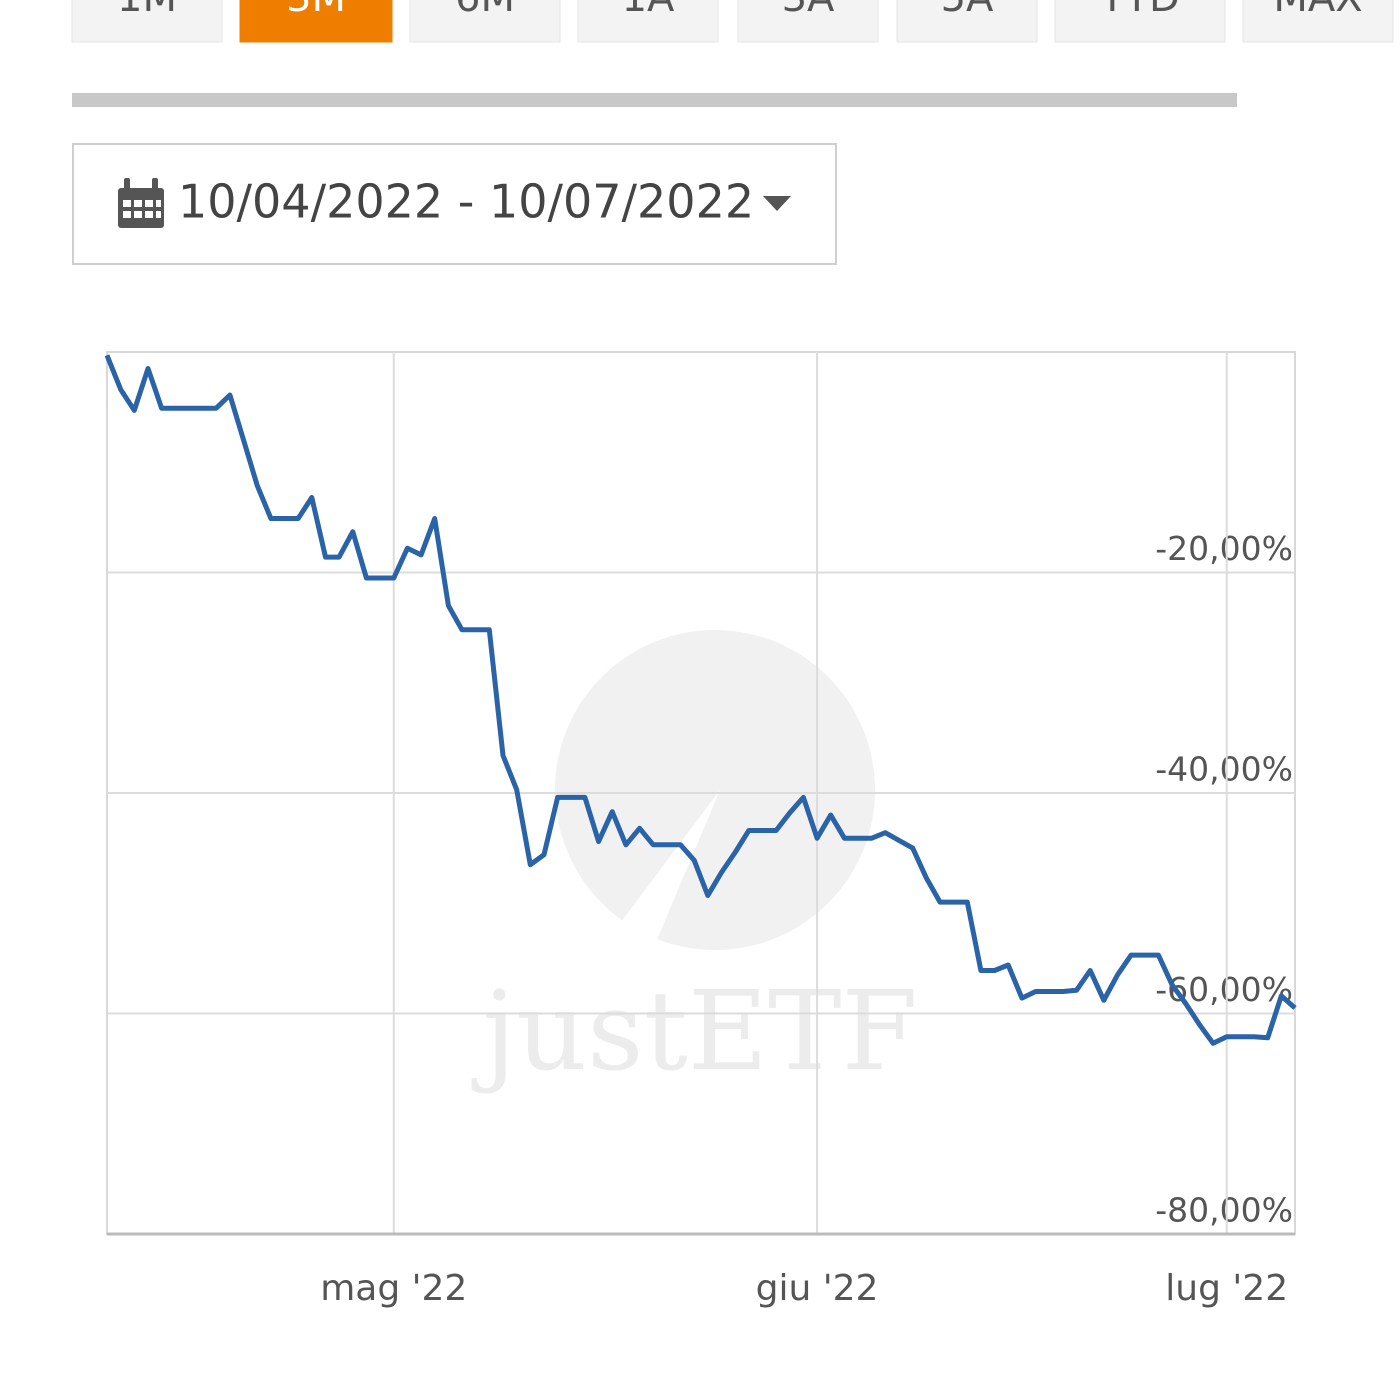 This screenshot has width=1400, height=1400. What do you see at coordinates (1317, 10) in the screenshot?
I see `tab-label: MAX` at bounding box center [1317, 10].